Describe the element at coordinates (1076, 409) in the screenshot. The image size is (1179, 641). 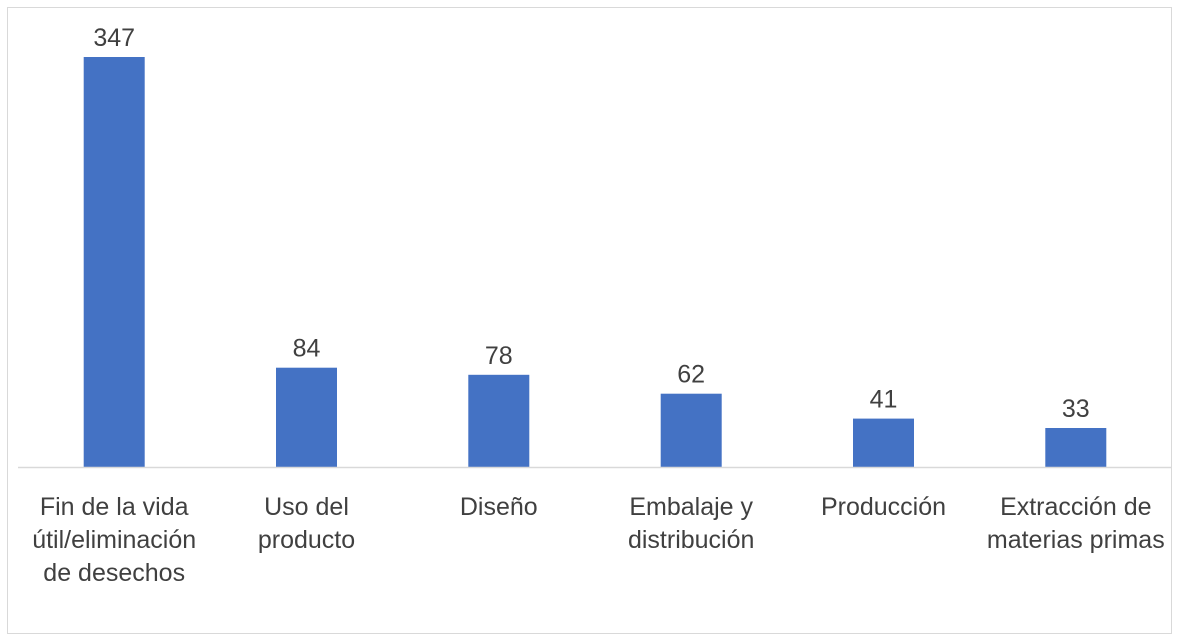
I see `data-label-5: 33` at that location.